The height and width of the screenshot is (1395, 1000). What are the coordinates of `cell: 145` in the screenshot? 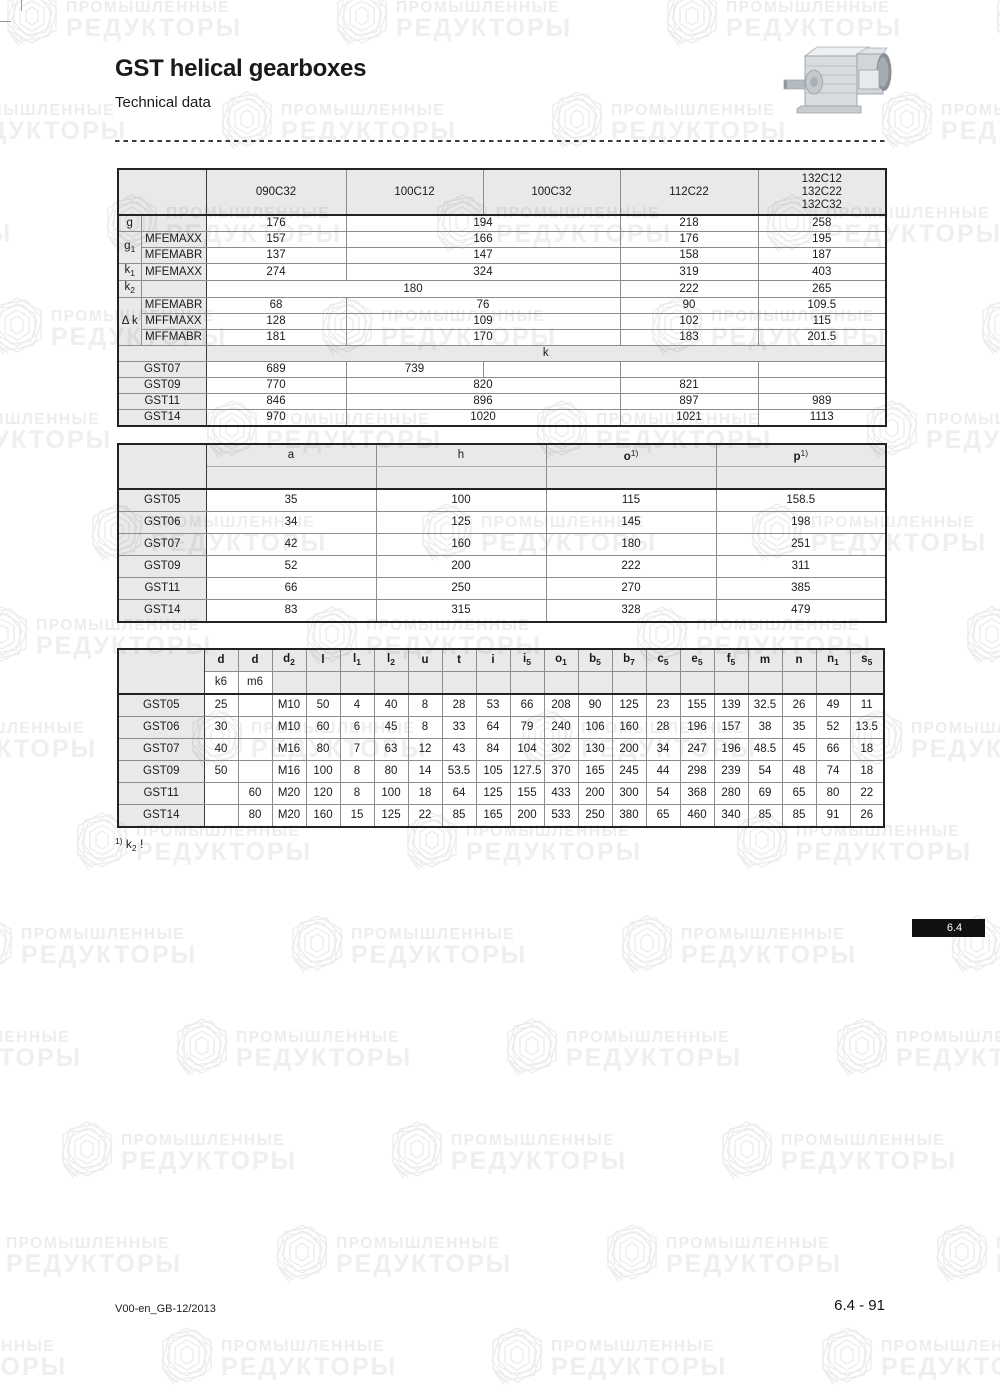 It's located at (631, 522).